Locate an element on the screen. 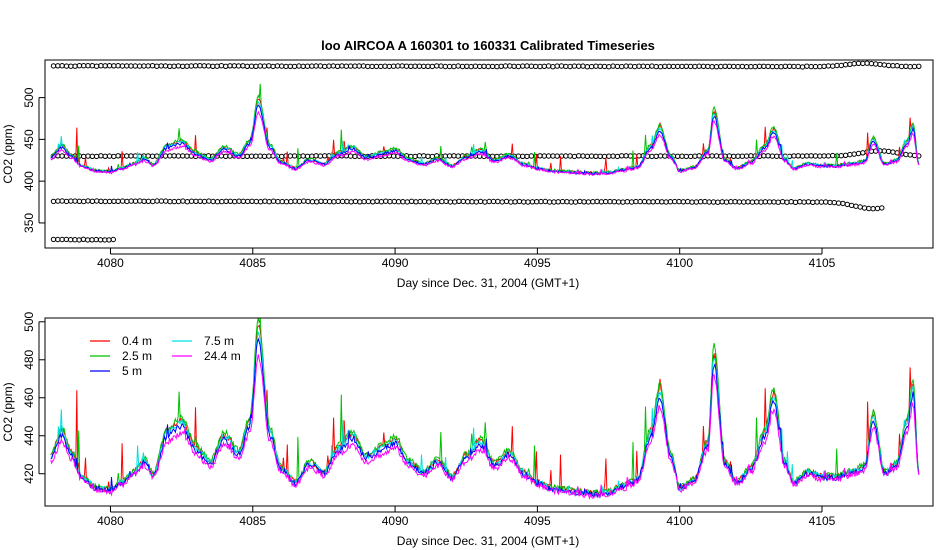 The width and height of the screenshot is (950, 550). bottom-x-tick-label: 4100 is located at coordinates (679, 521).